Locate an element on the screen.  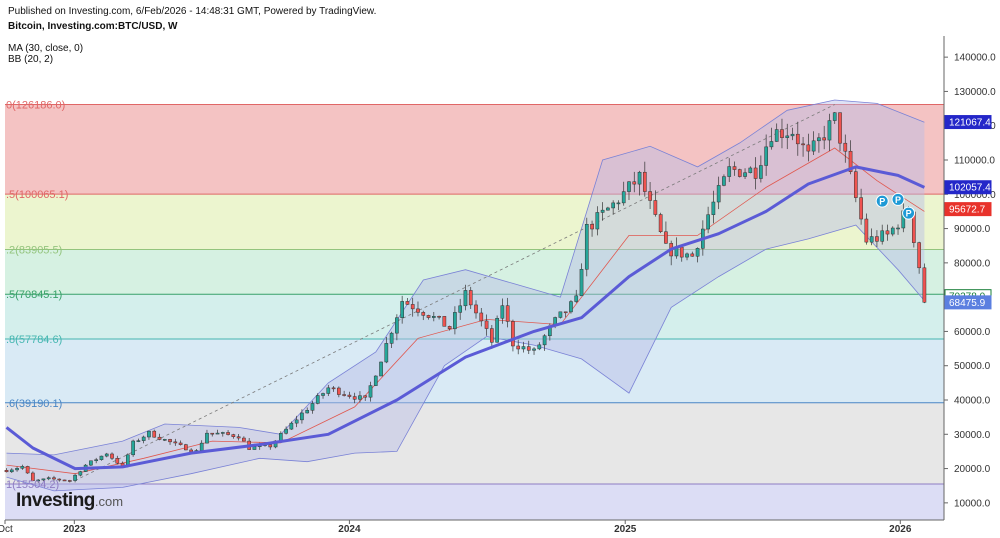
pivot-marker-label: P is located at coordinates (909, 214).